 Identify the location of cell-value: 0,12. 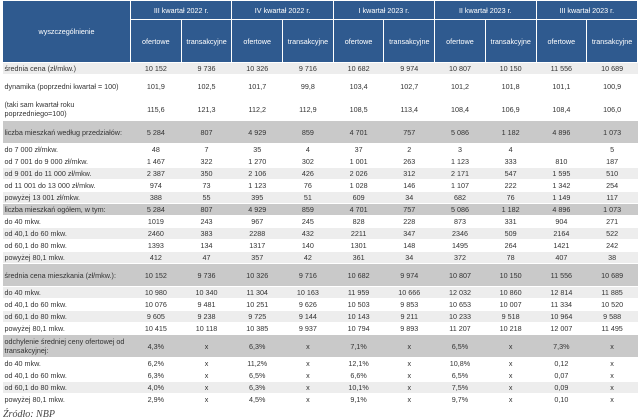
(561, 363).